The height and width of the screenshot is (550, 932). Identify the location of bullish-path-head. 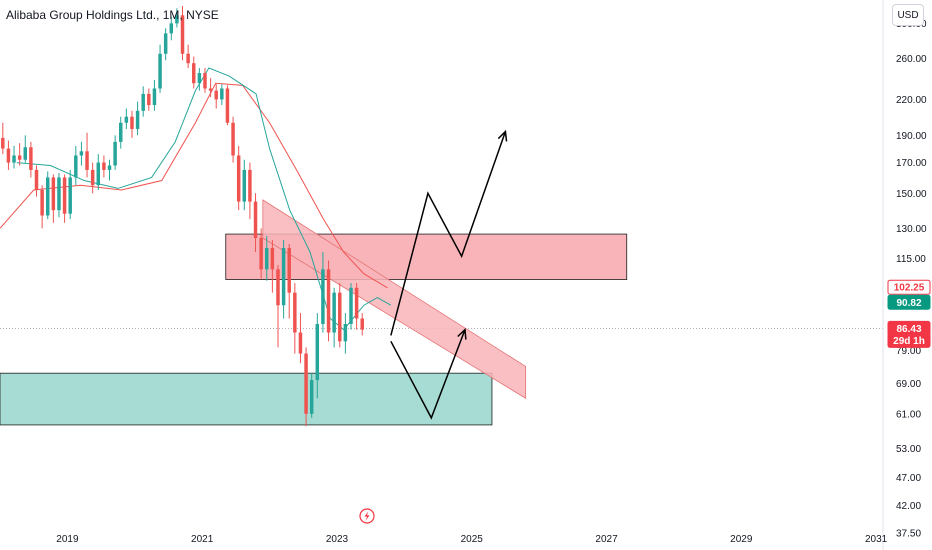
(502, 135).